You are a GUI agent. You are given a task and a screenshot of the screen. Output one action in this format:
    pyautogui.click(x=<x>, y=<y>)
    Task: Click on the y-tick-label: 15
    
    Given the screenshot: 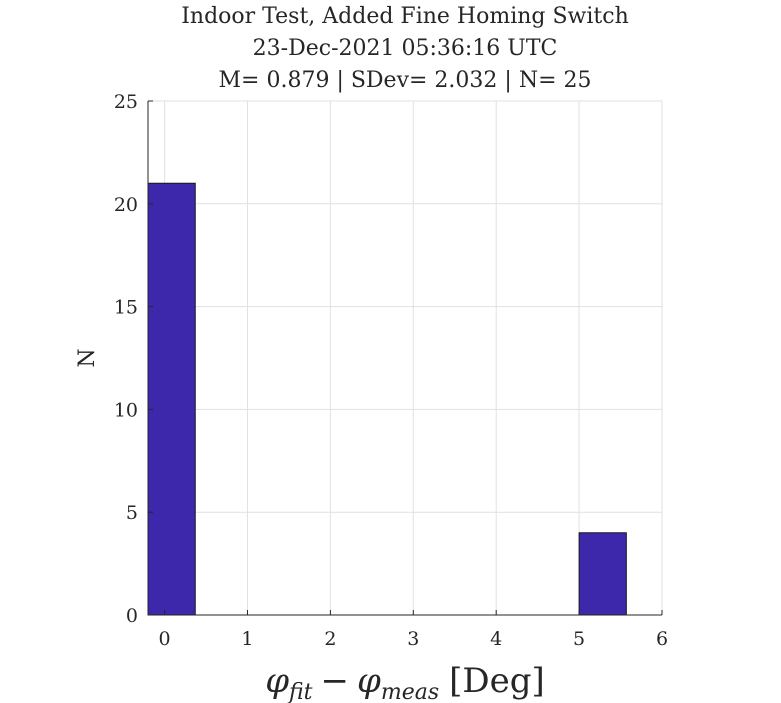 What is the action you would take?
    pyautogui.click(x=126, y=308)
    